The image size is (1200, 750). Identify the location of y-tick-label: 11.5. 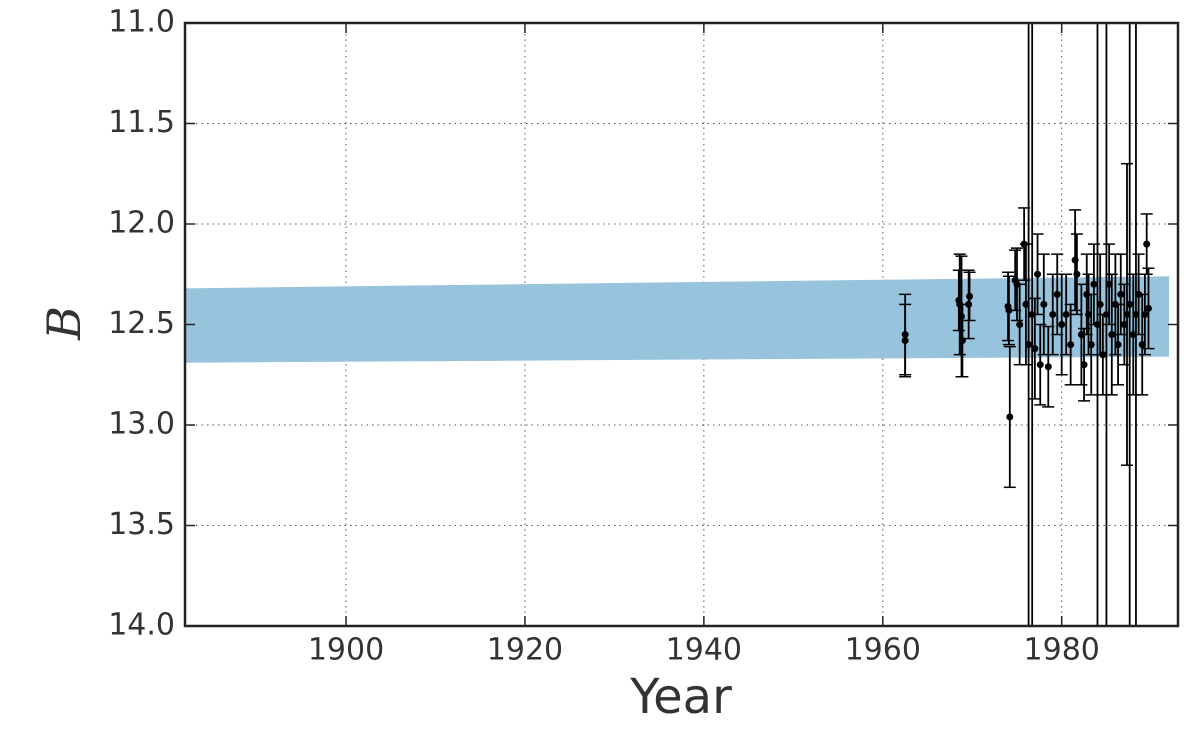
(141, 122).